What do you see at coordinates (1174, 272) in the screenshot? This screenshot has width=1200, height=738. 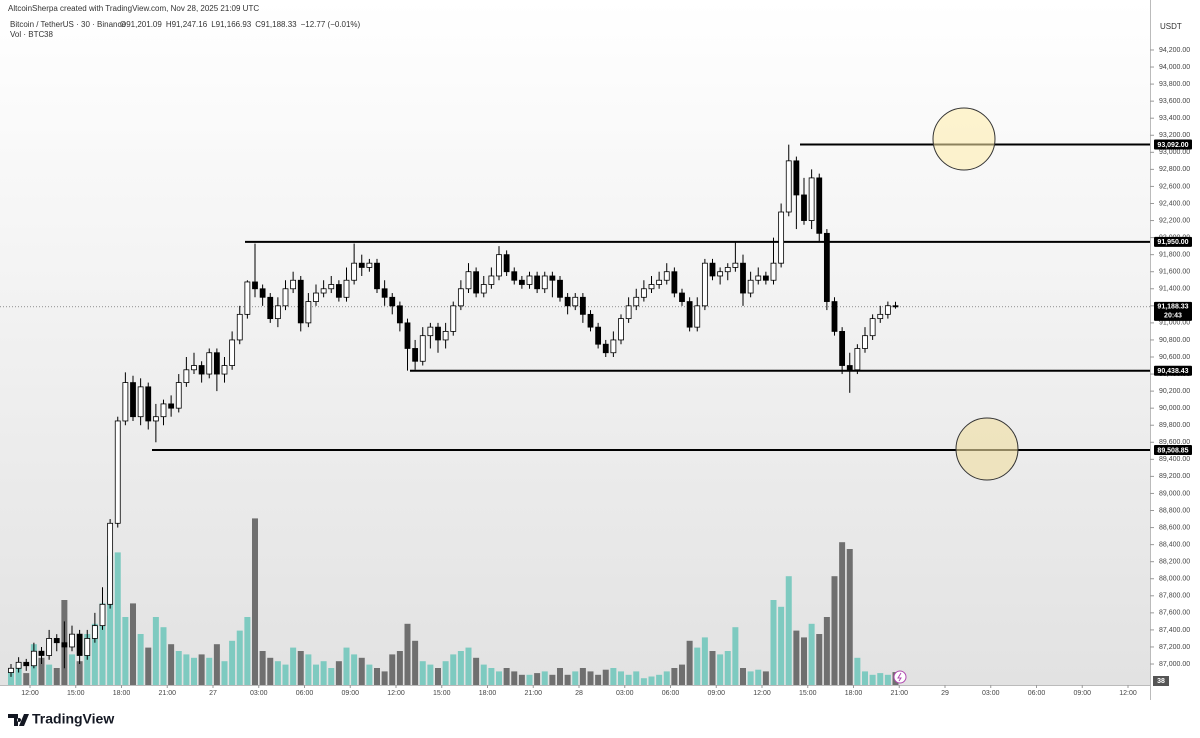 I see `y-tick-label: 91,600.00` at bounding box center [1174, 272].